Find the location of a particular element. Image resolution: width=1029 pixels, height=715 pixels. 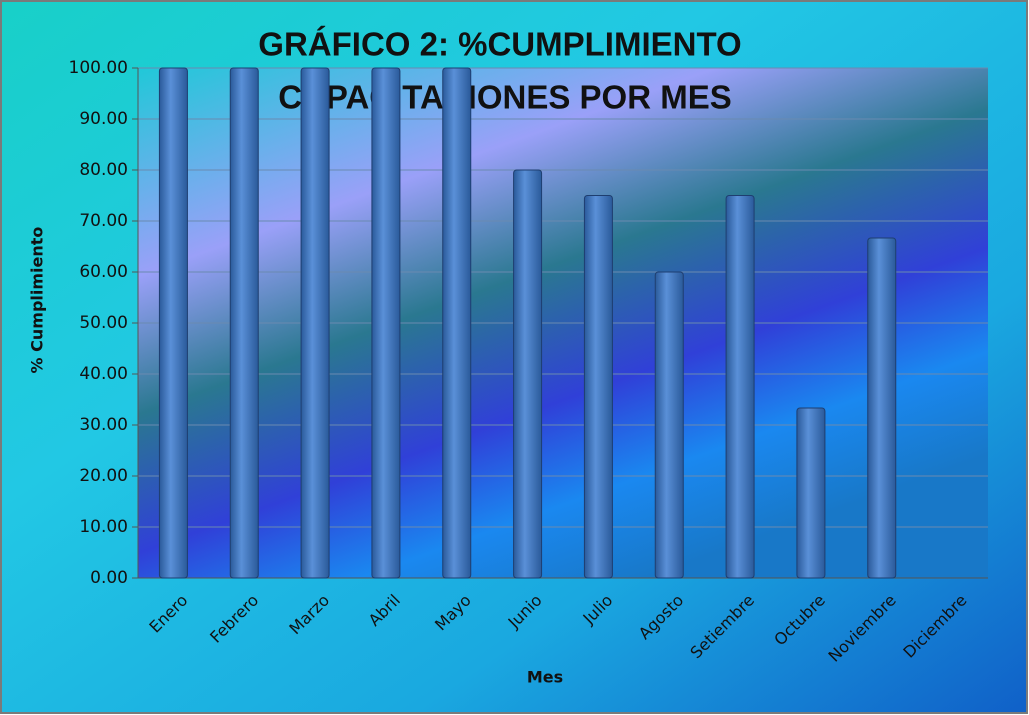

y-axis-label: % Cumplimiento is located at coordinates (37, 300).